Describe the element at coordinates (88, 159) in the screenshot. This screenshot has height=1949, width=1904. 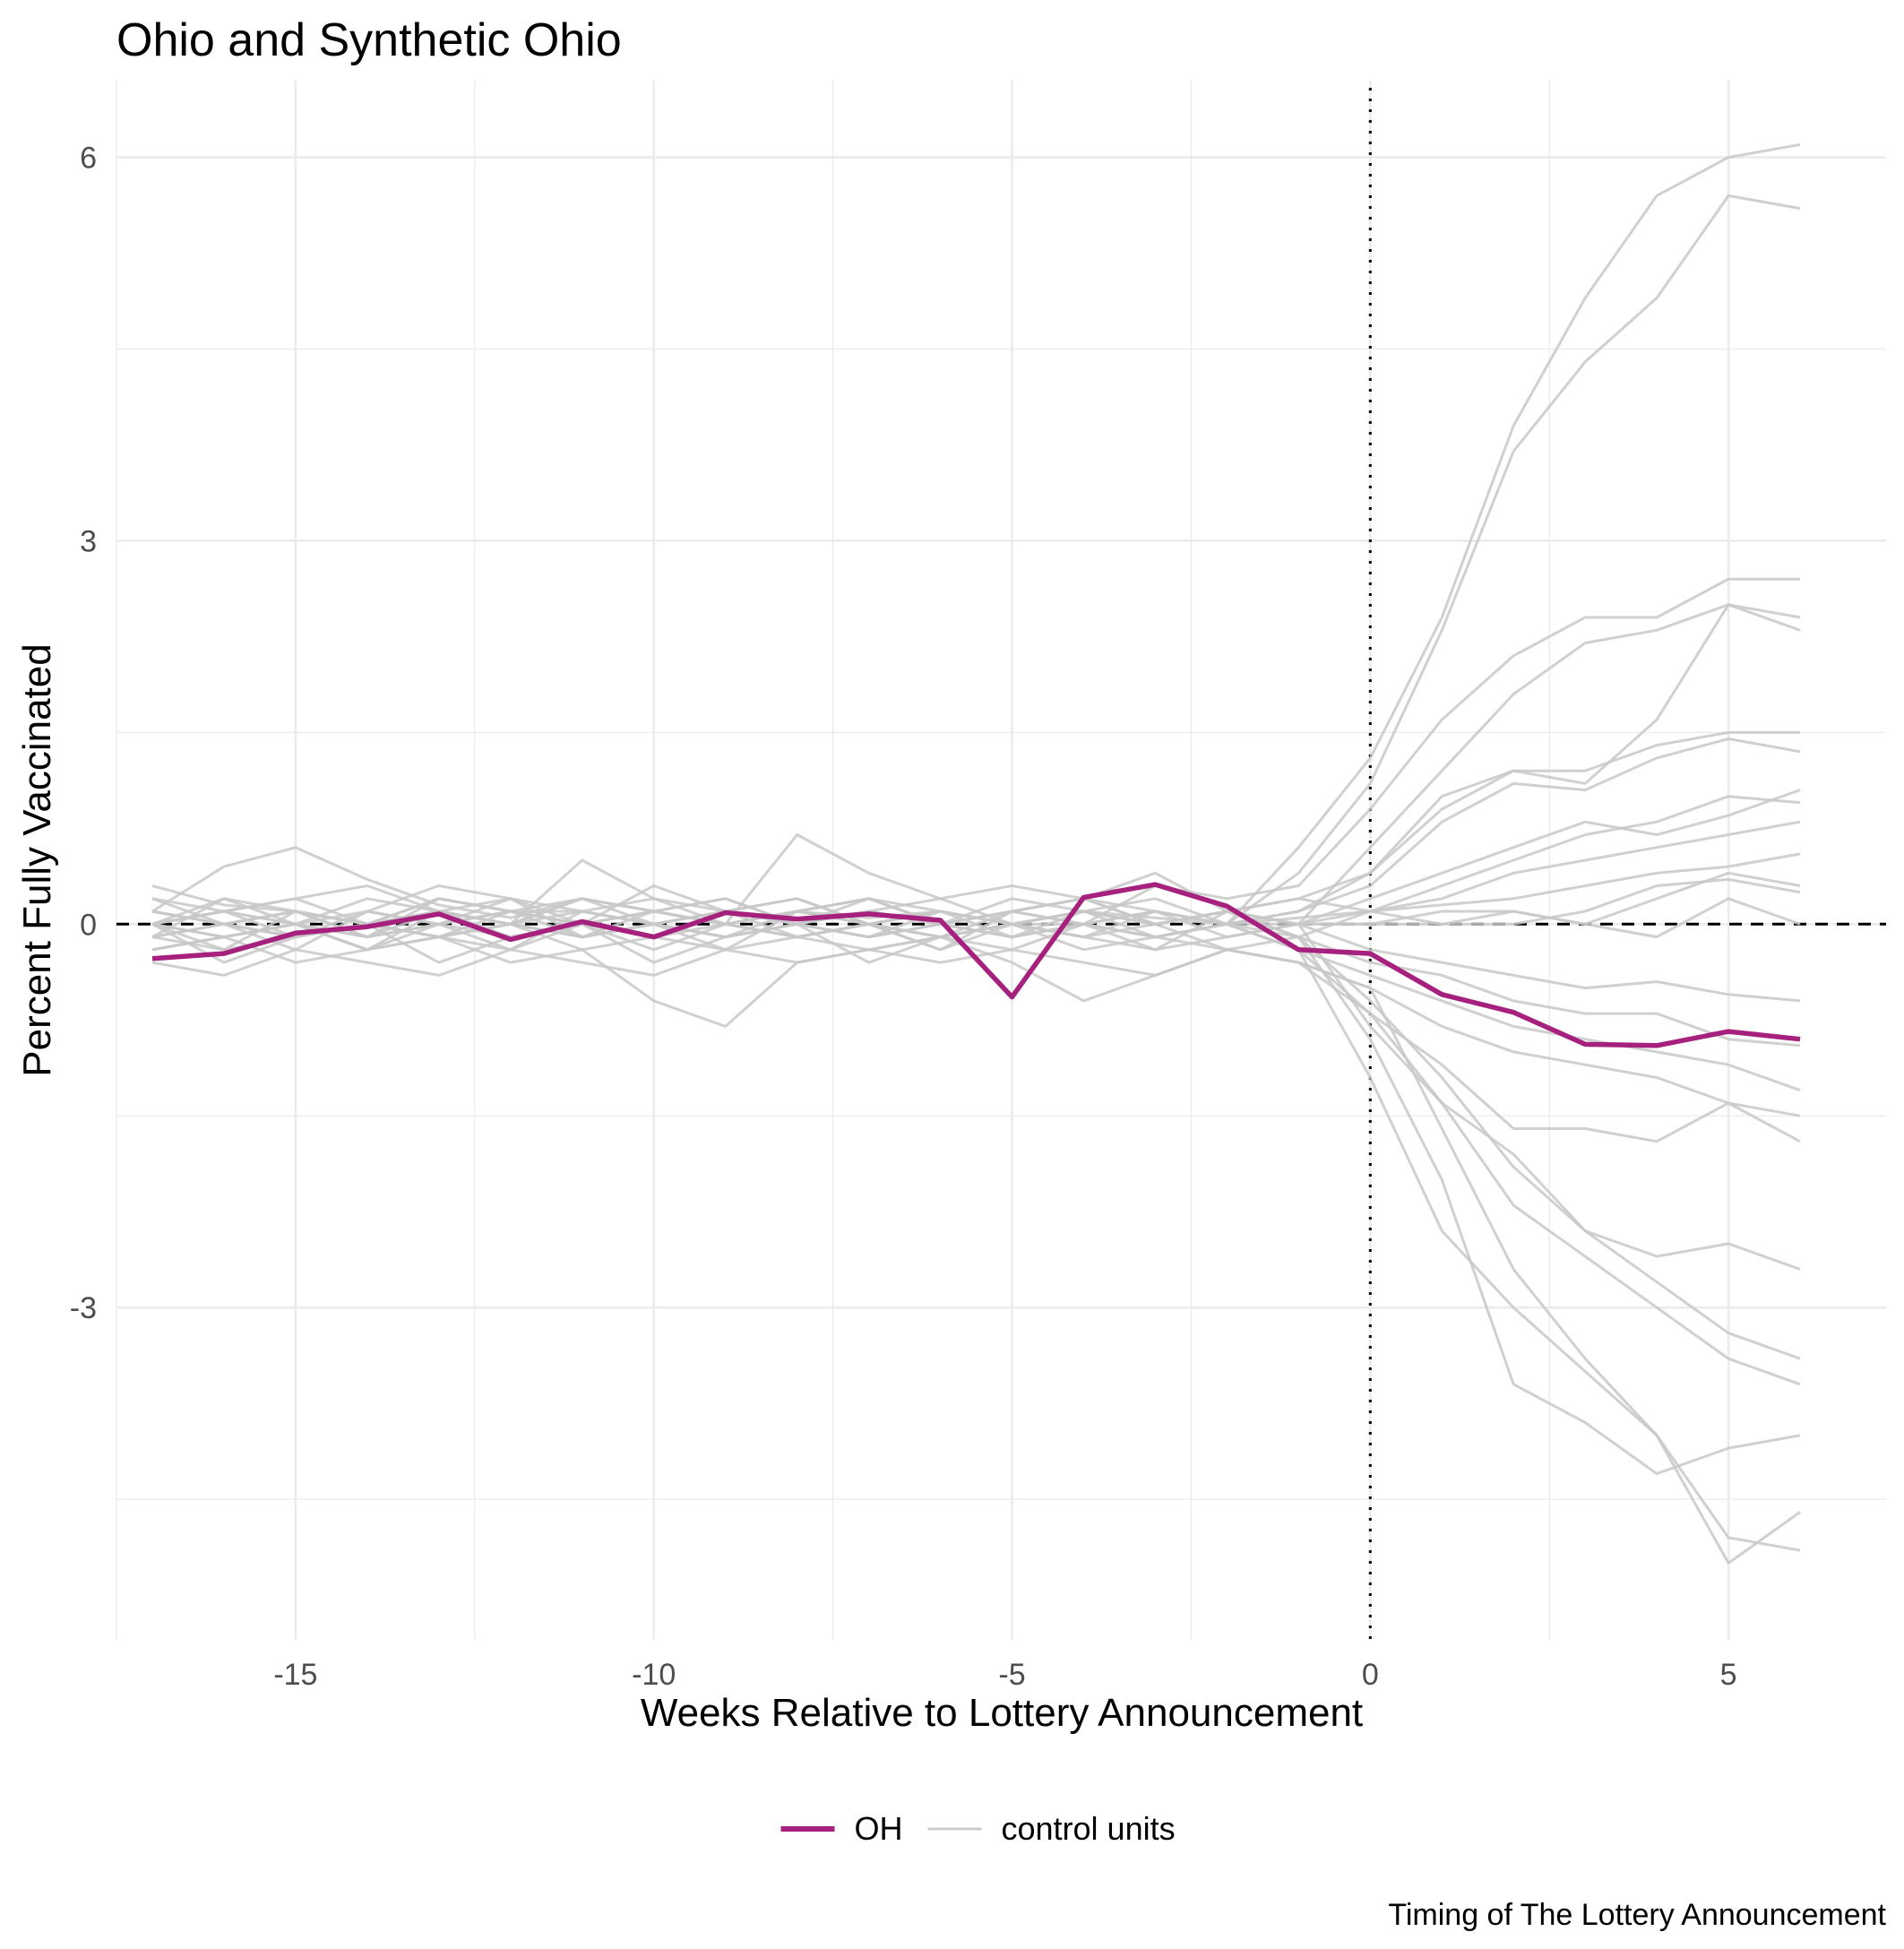
I see `y-tick-label: 6` at that location.